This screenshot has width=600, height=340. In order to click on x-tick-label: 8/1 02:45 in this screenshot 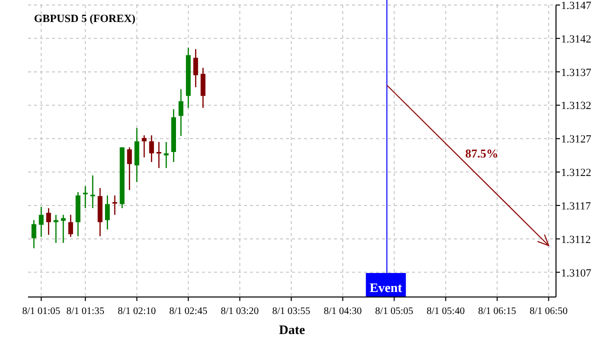, I will do `click(188, 311)`.